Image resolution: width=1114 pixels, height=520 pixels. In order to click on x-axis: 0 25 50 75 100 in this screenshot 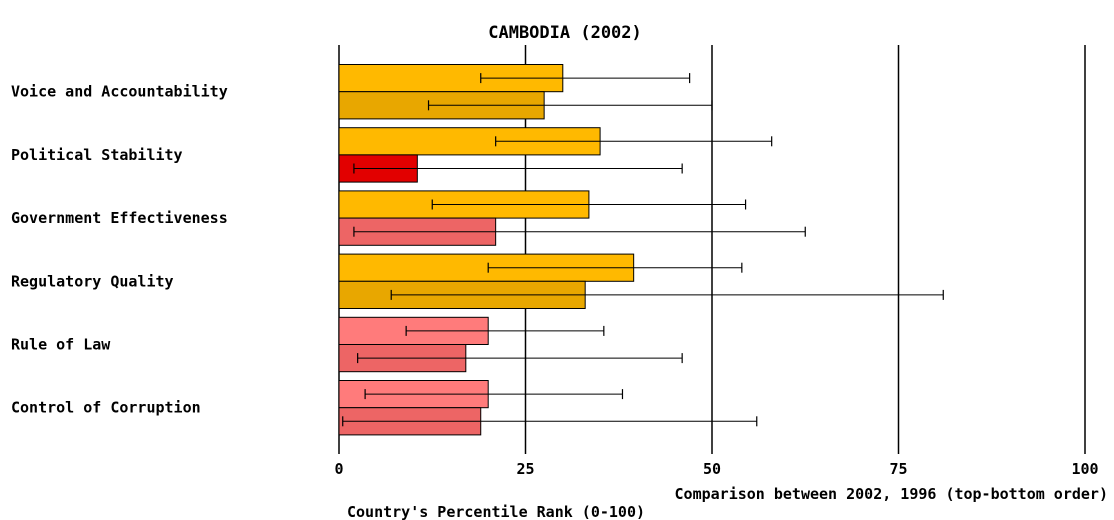, I will do `click(716, 463)`.